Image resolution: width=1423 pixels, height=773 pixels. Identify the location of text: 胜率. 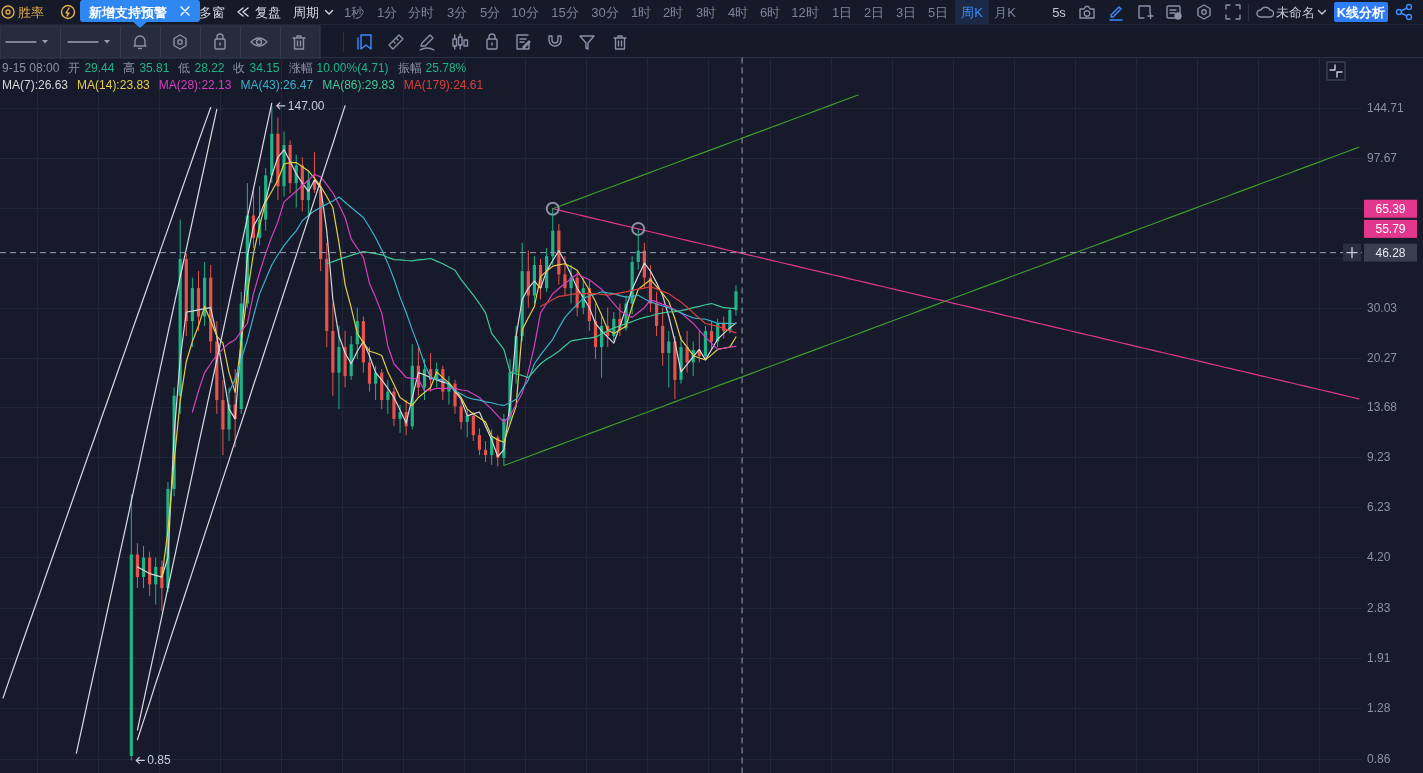
(31, 12).